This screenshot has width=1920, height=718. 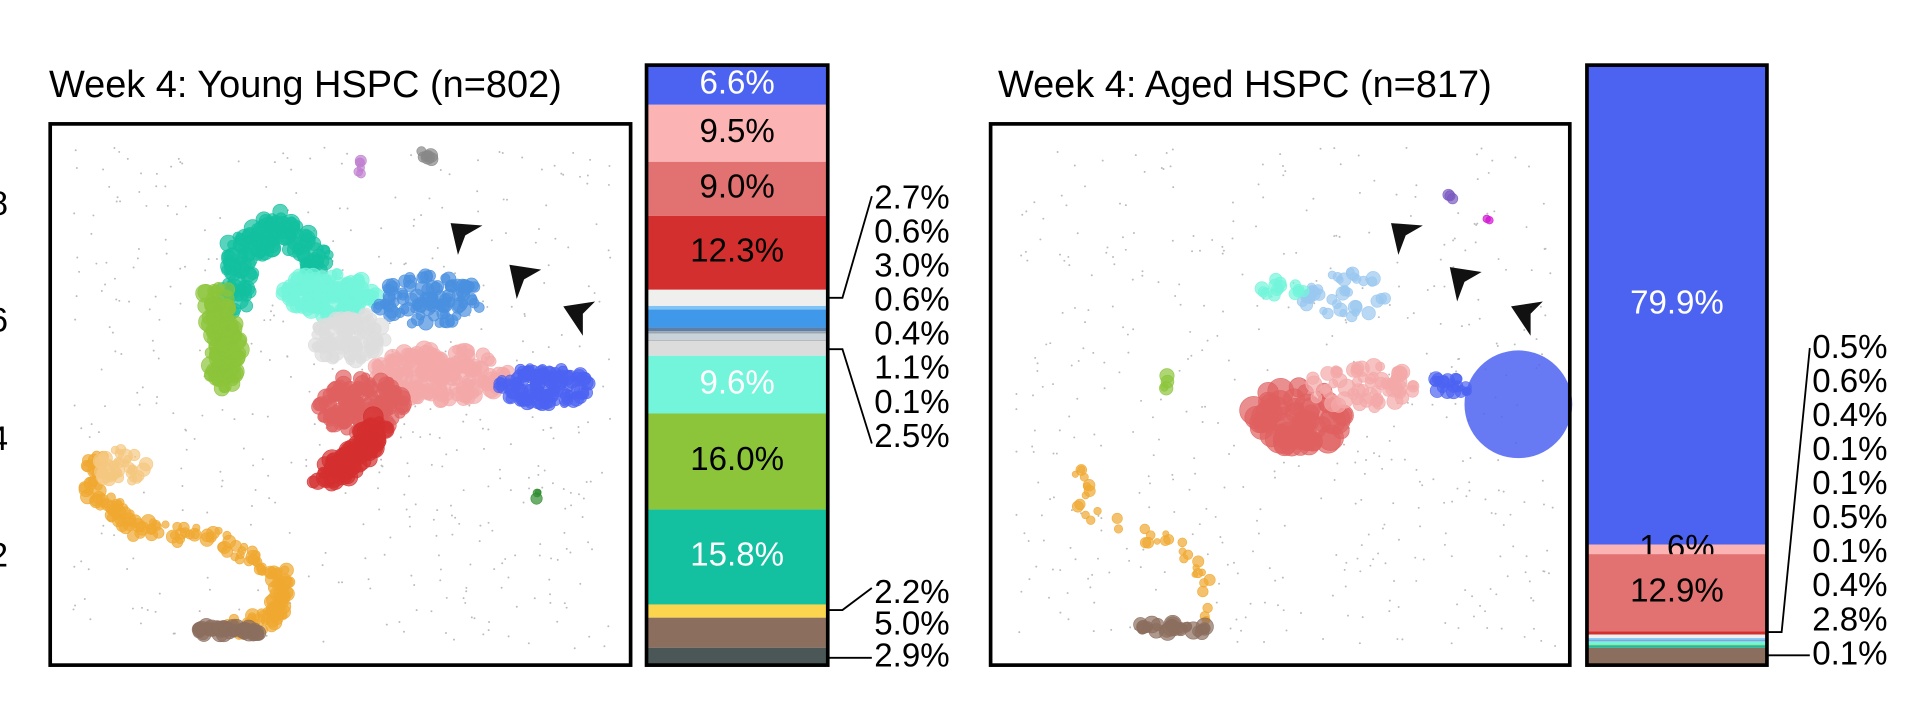 What do you see at coordinates (850, 247) in the screenshot?
I see `leader-line` at bounding box center [850, 247].